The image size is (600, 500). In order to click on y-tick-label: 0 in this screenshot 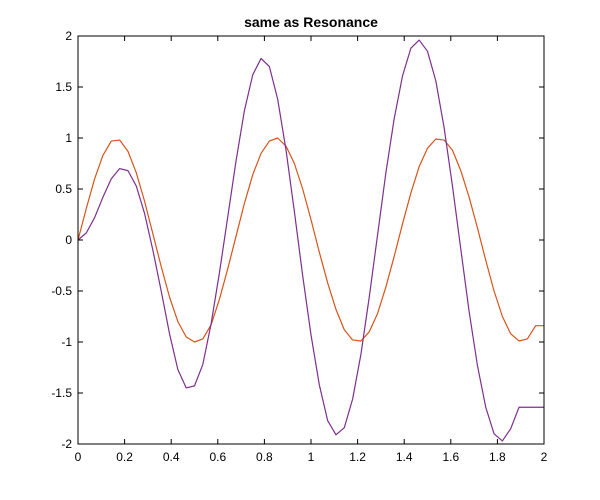, I will do `click(68, 240)`.